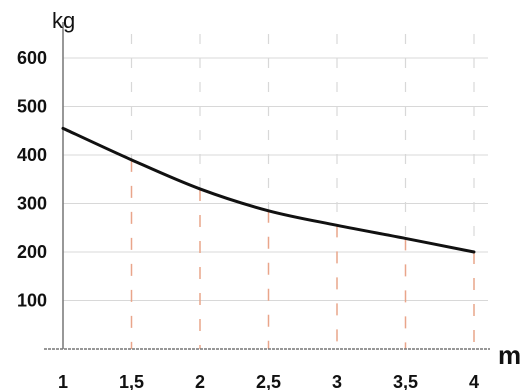 The width and height of the screenshot is (528, 390). I want to click on y-tick-label: 100, so click(32, 301).